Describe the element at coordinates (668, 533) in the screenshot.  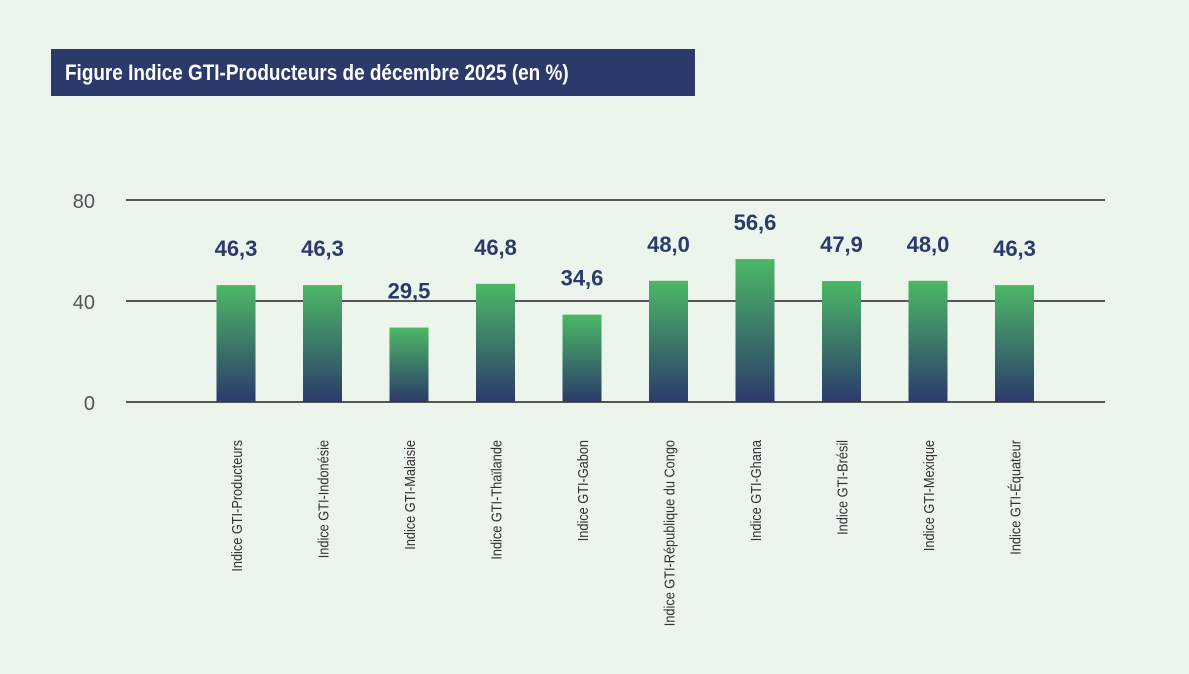
I see `category-label: Indice GTI-République du Congo` at that location.